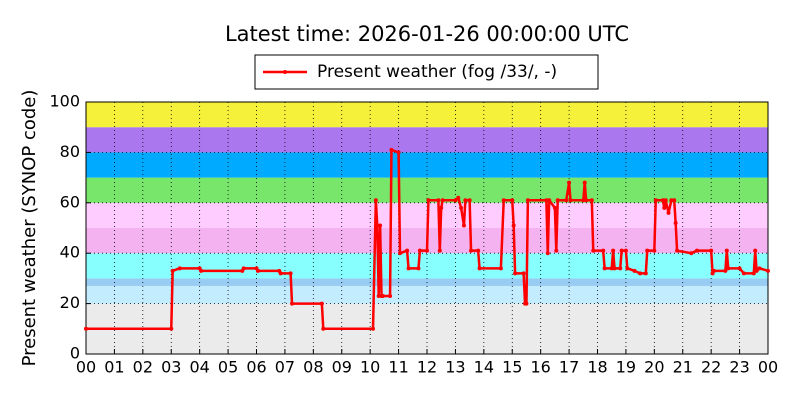  What do you see at coordinates (228, 367) in the screenshot?
I see `x-tick-label: 05` at bounding box center [228, 367].